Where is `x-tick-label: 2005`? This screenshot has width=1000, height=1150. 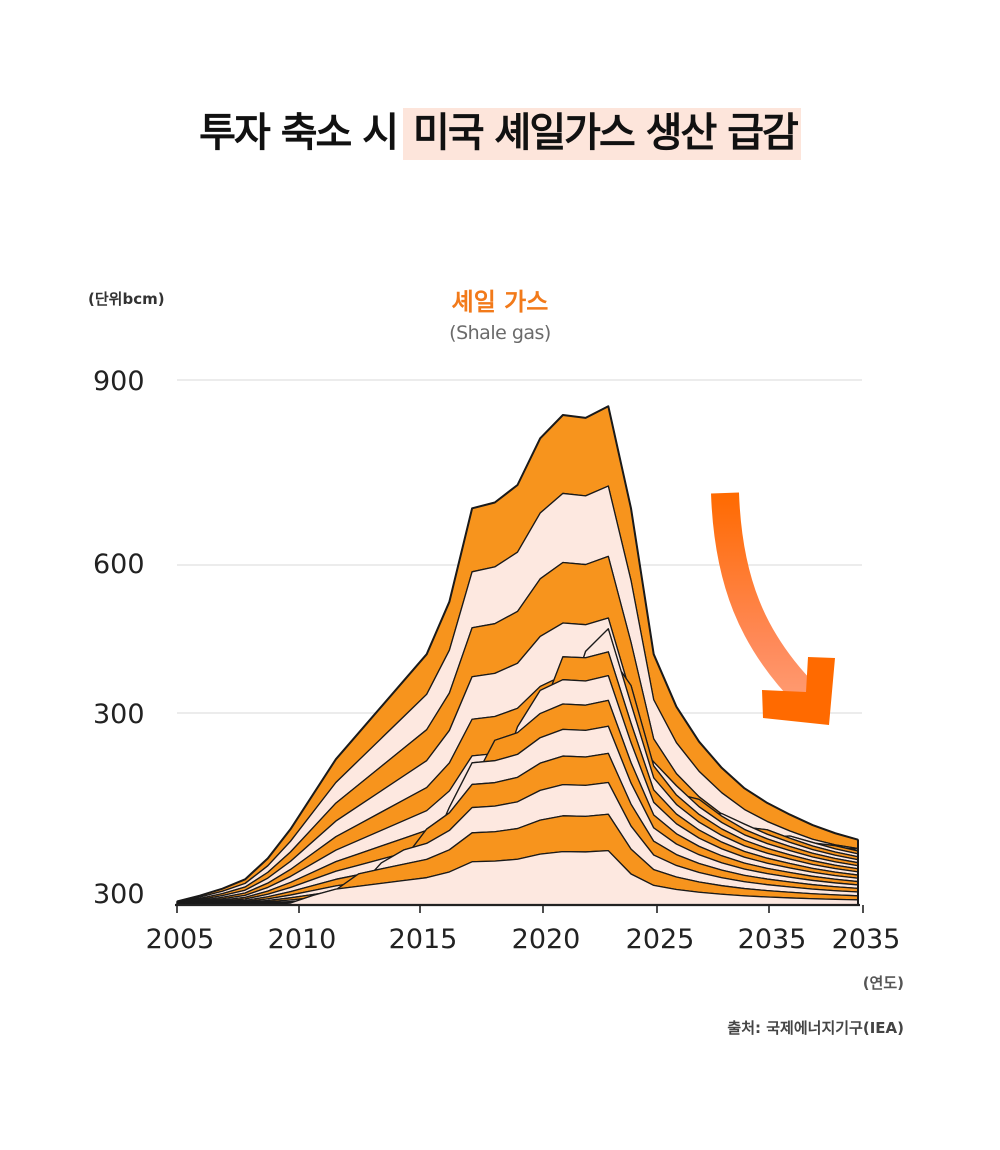 x-tick-label: 2005 is located at coordinates (180, 939).